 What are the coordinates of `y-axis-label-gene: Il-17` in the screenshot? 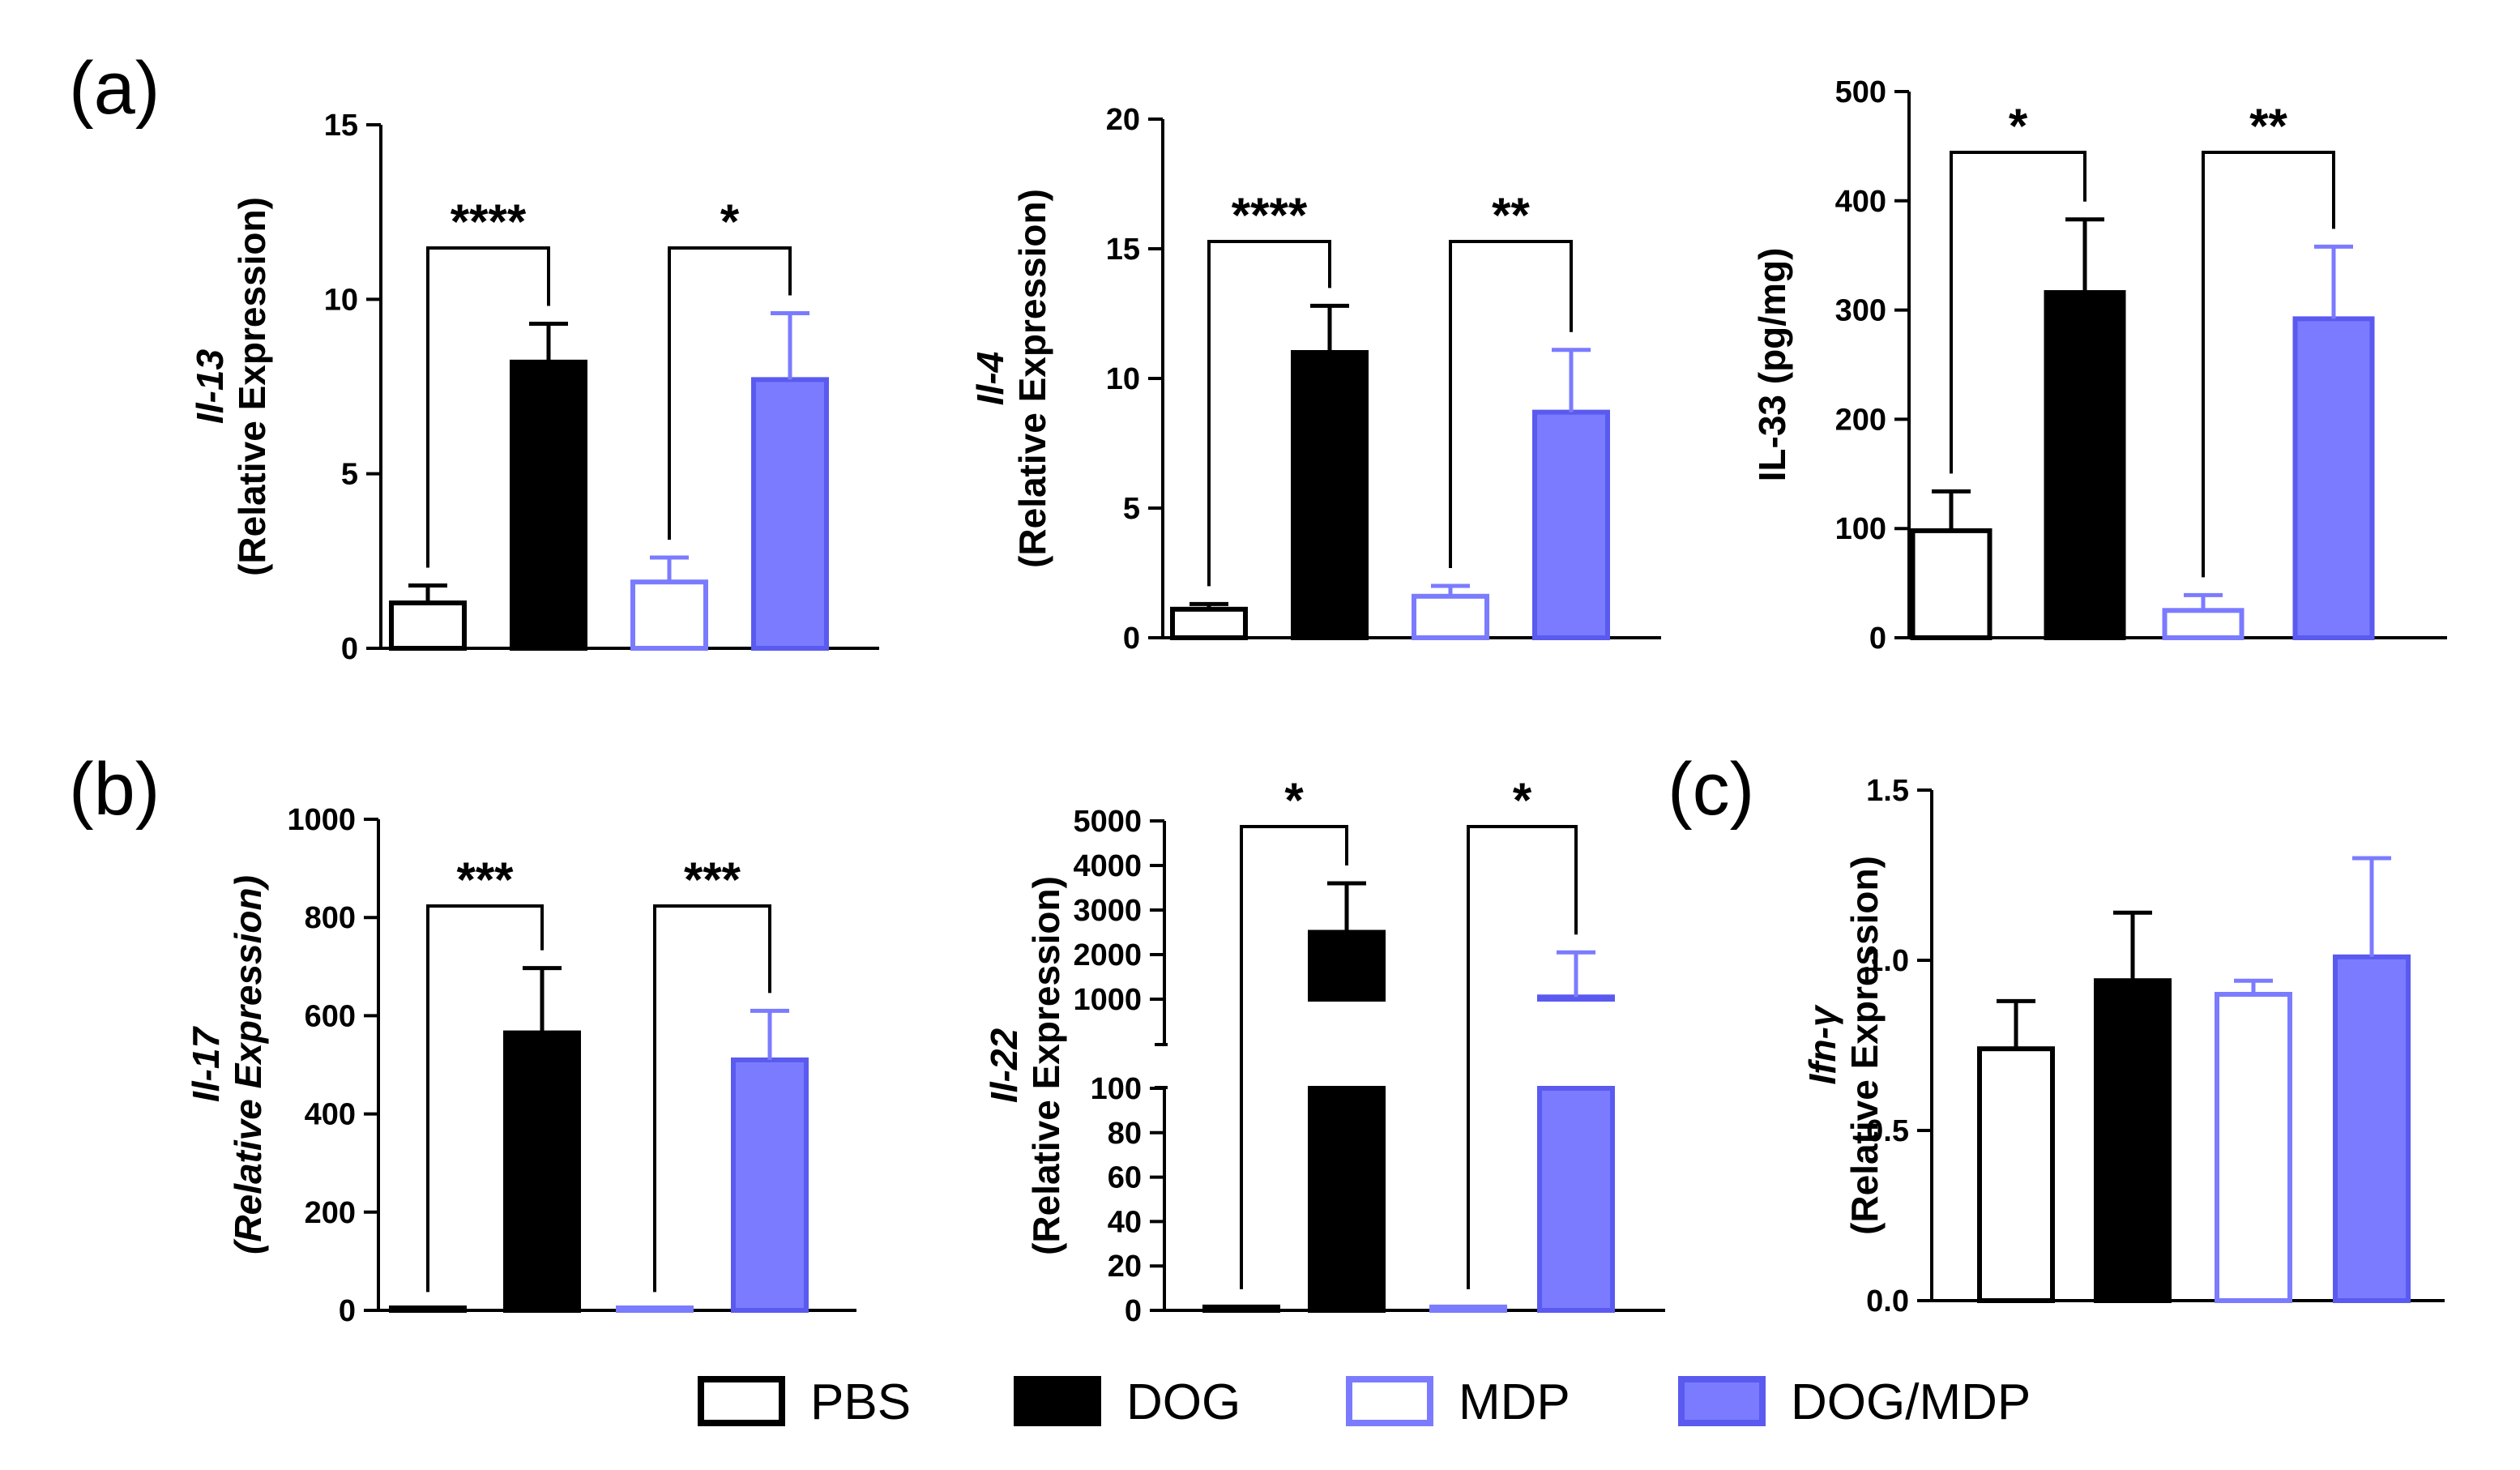 It's located at (206, 1064).